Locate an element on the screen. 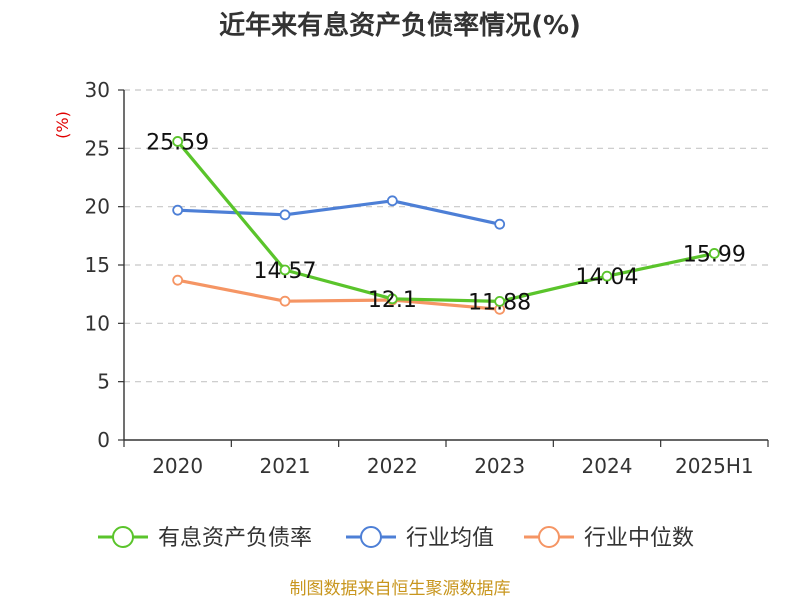 This screenshot has width=800, height=600. y-tick-label: 20 is located at coordinates (97, 207).